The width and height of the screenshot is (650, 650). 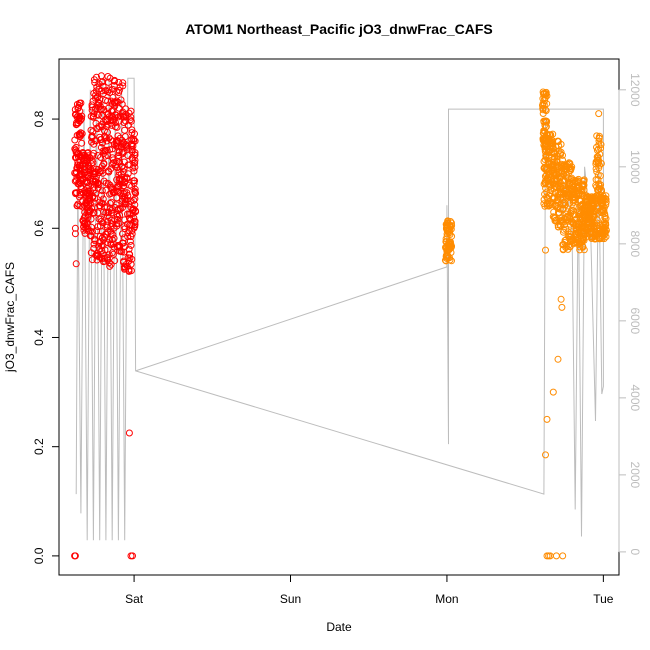 What do you see at coordinates (339, 29) in the screenshot?
I see `chart-title: ATOM1 Northeast_Pacific jO3_dnwFrac_CAFS` at bounding box center [339, 29].